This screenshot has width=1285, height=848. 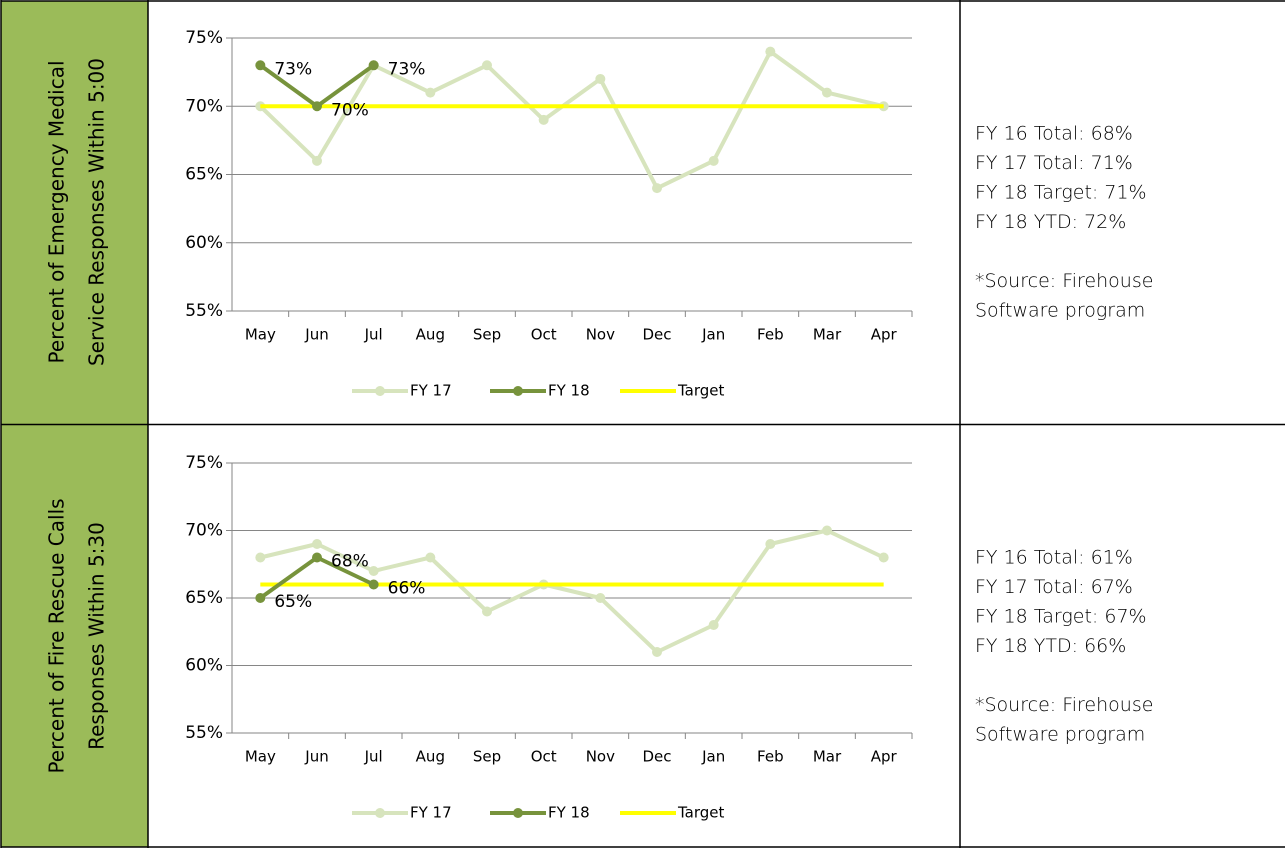 What do you see at coordinates (1054, 134) in the screenshot?
I see `note: FY 16 Total: 68%` at bounding box center [1054, 134].